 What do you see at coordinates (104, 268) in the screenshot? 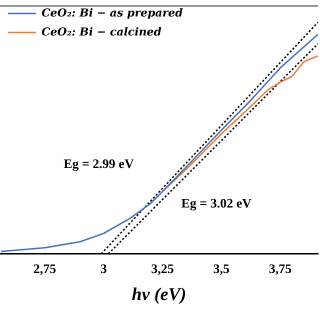
I see `x-tick-label: 3` at bounding box center [104, 268].